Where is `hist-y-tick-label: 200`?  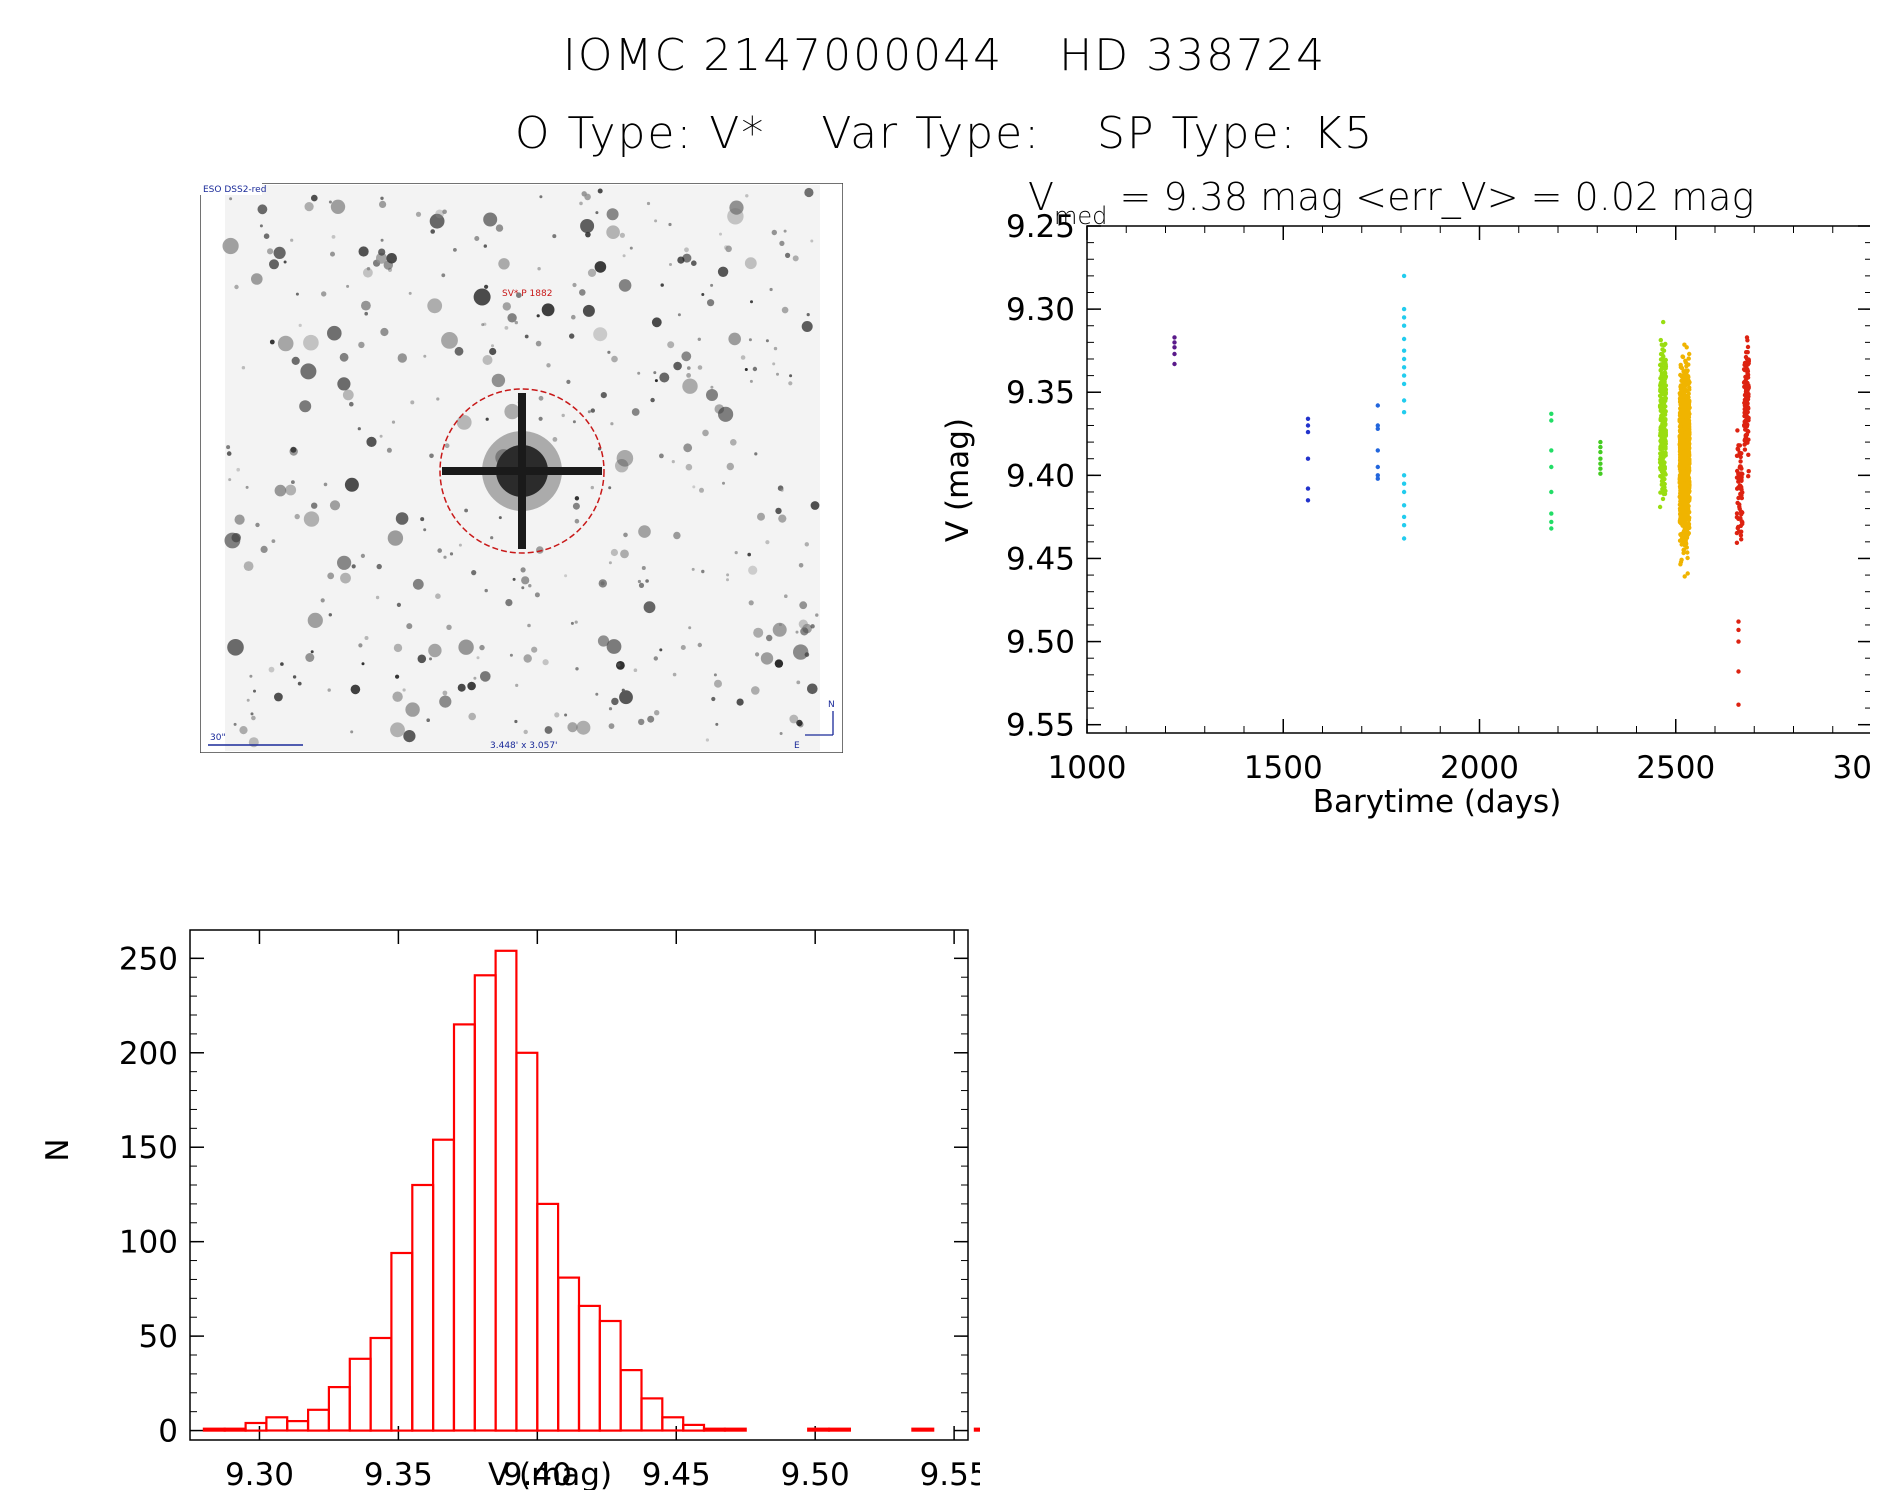
hist-y-tick-label: 200 is located at coordinates (148, 1054).